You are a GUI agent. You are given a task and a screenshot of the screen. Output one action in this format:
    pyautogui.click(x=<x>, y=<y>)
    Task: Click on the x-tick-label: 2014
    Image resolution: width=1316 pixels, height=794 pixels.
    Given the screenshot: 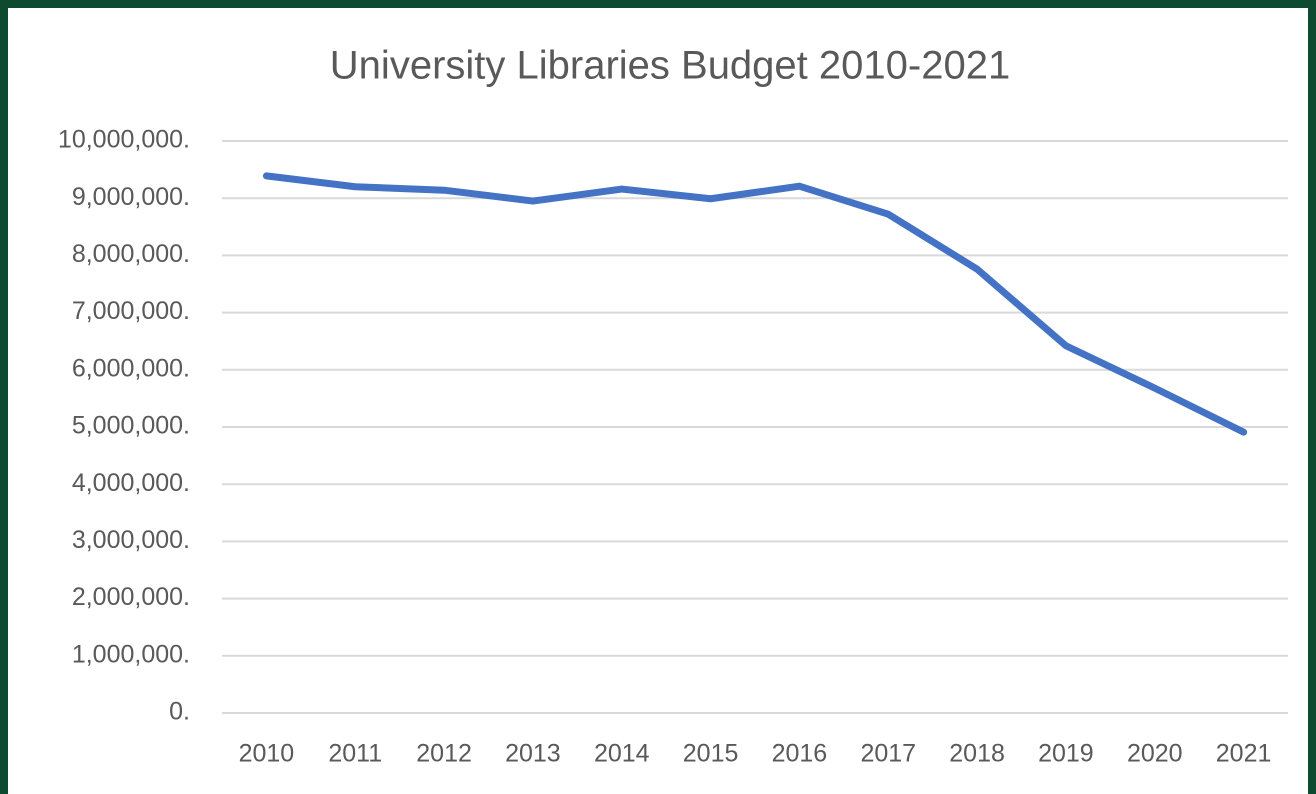 What is the action you would take?
    pyautogui.click(x=622, y=754)
    